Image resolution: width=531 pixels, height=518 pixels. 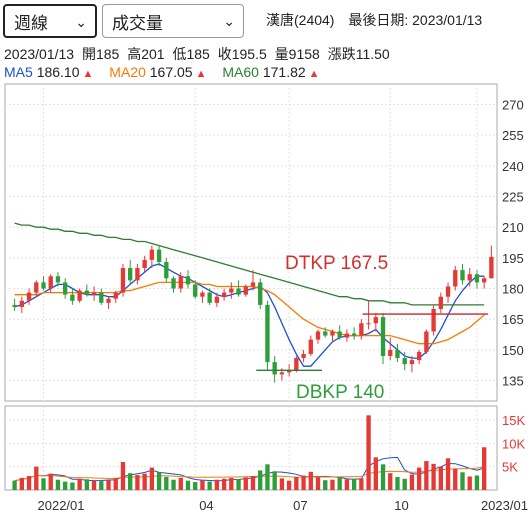 I want to click on price-tick-label: 195, so click(x=513, y=258).